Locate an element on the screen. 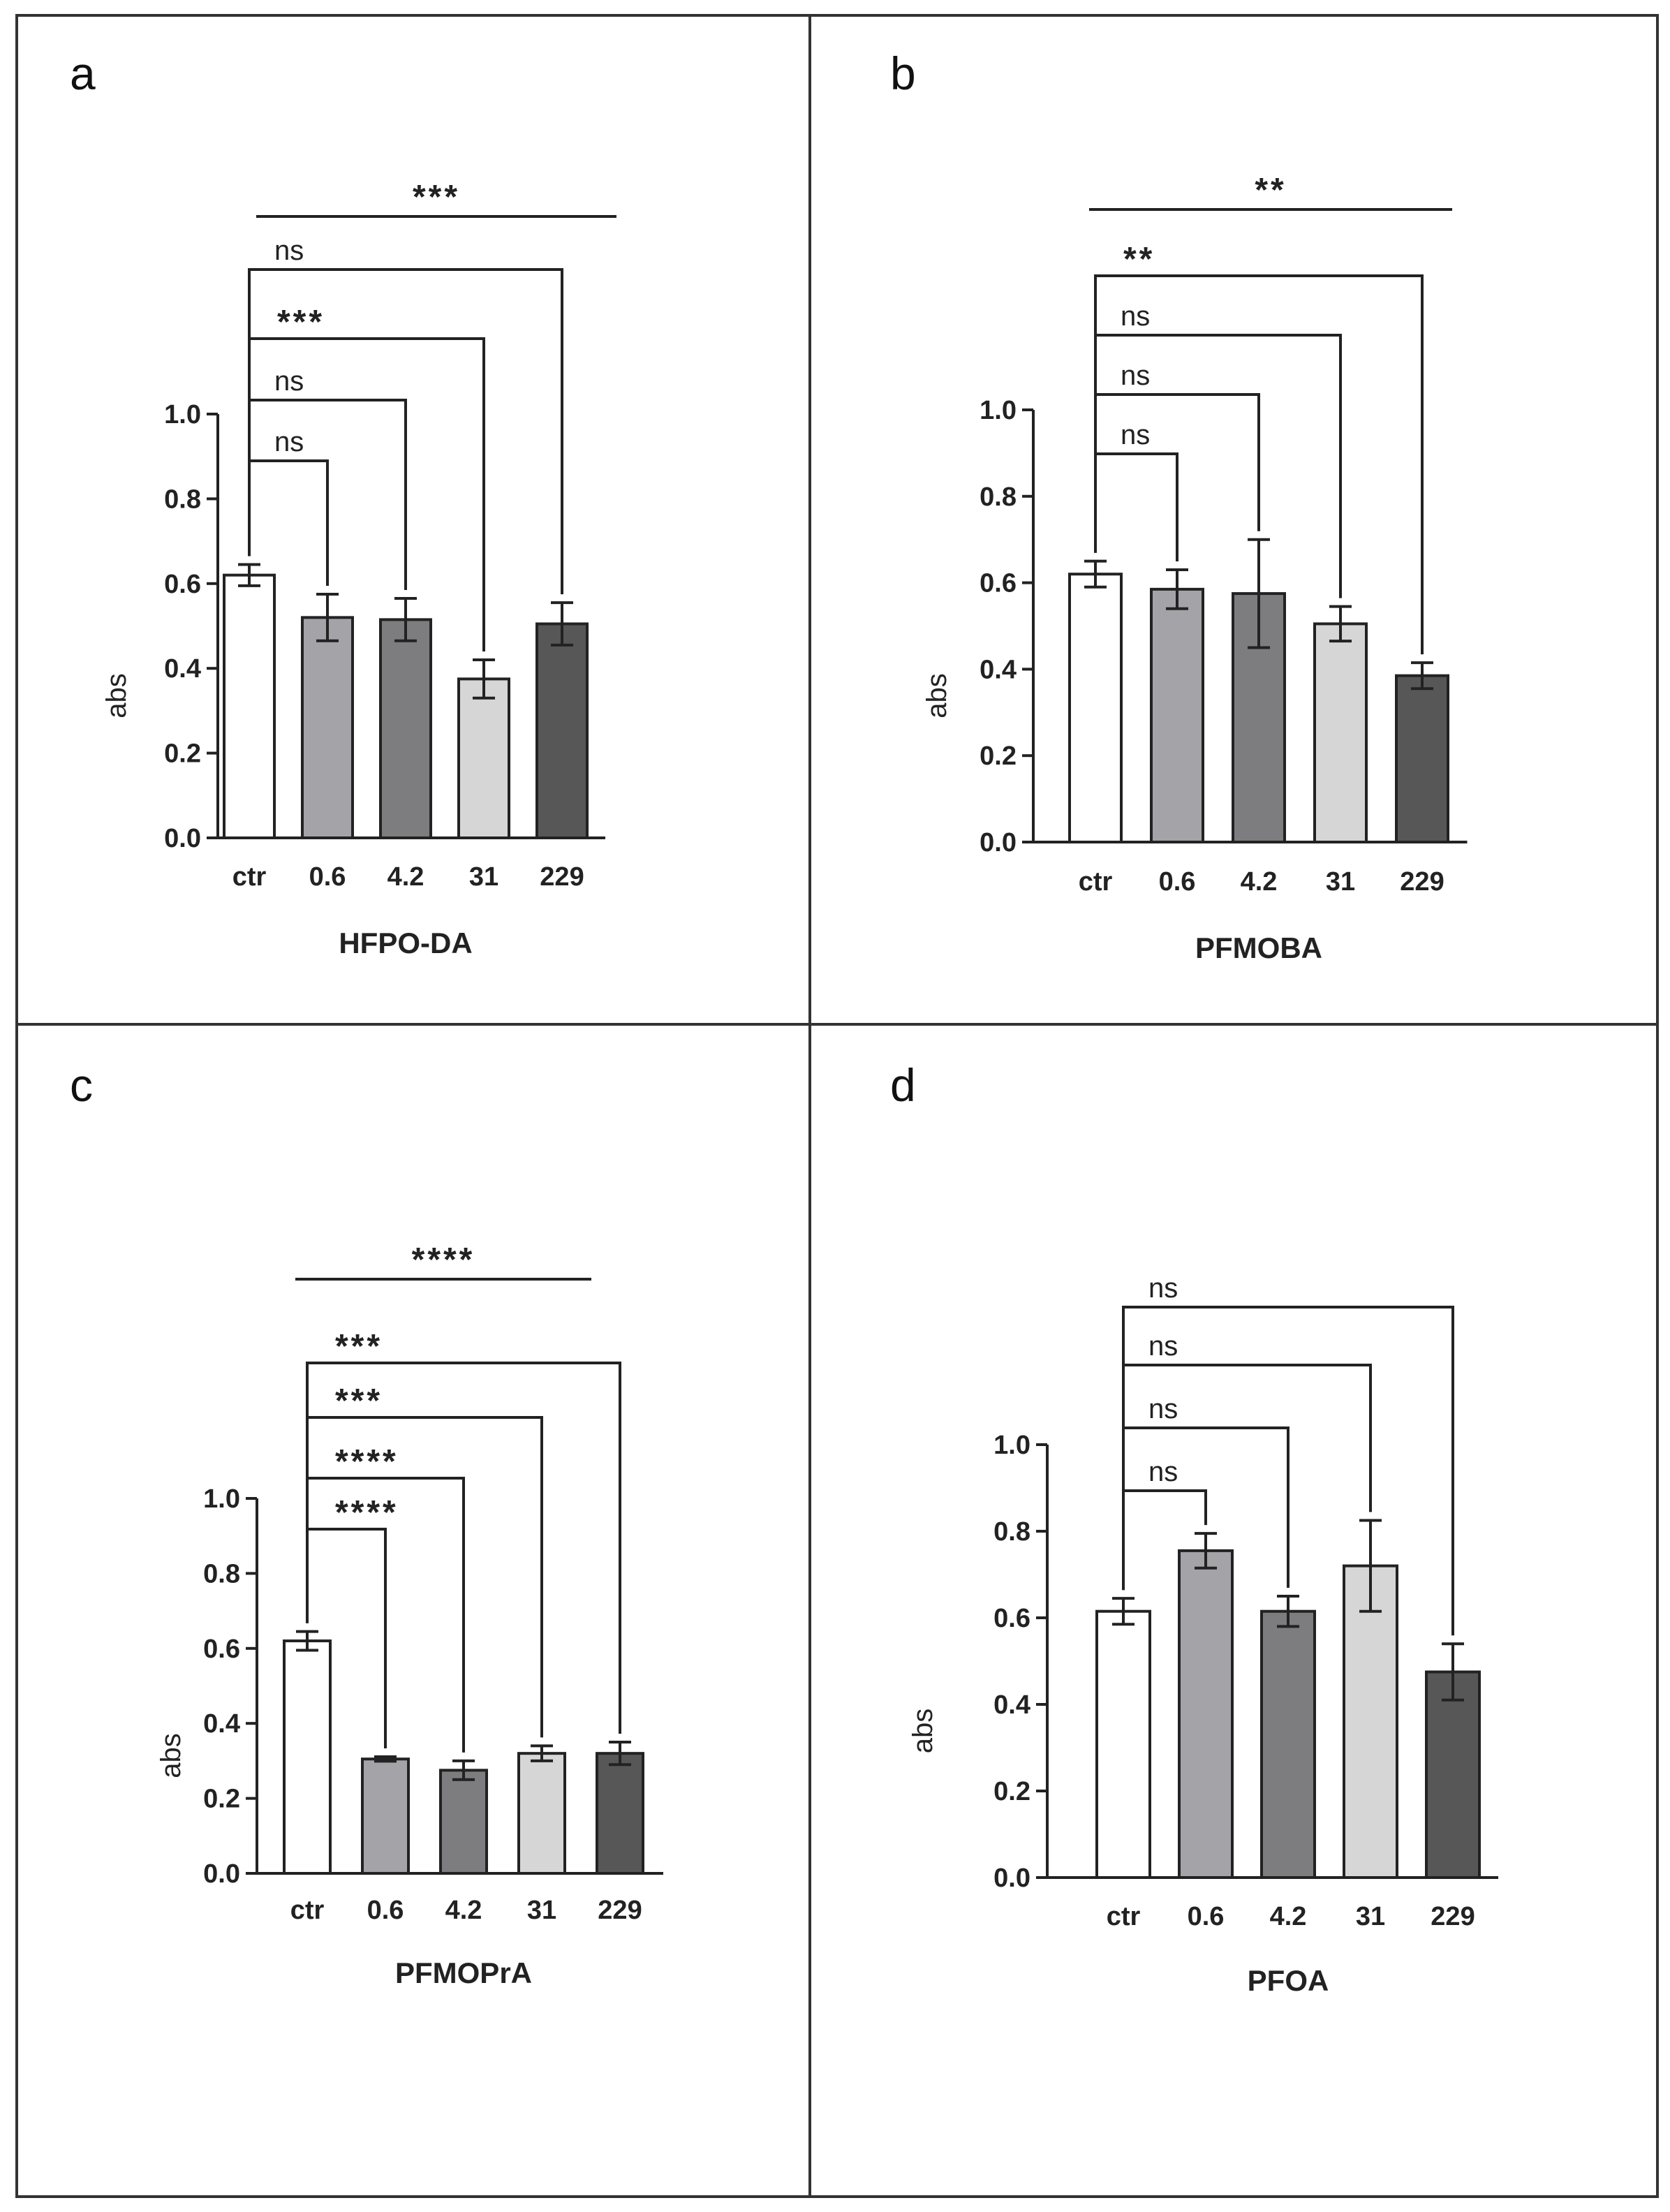 This screenshot has height=2212, width=1670. x-axis-label: HFPO-DA is located at coordinates (405, 943).